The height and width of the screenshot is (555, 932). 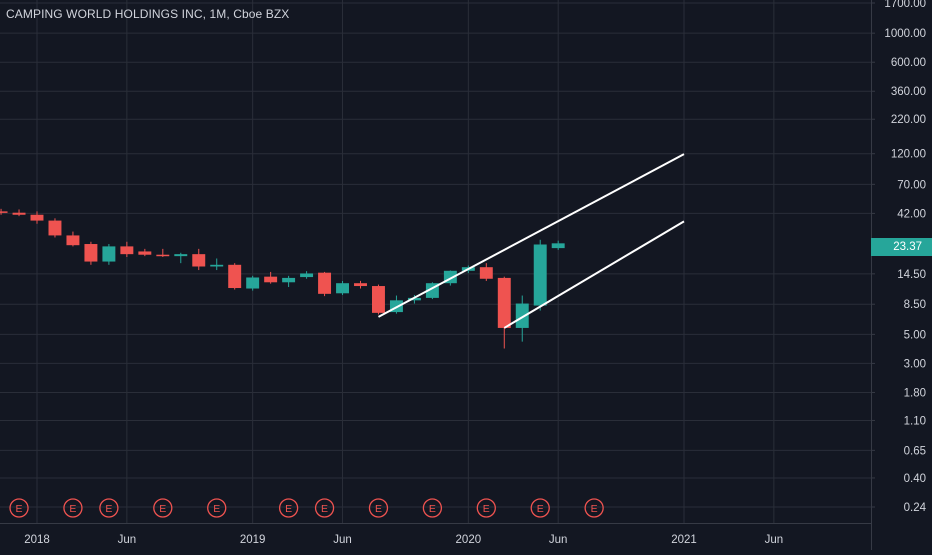 I want to click on price-axis-tick-label: 600.00, so click(x=908, y=63).